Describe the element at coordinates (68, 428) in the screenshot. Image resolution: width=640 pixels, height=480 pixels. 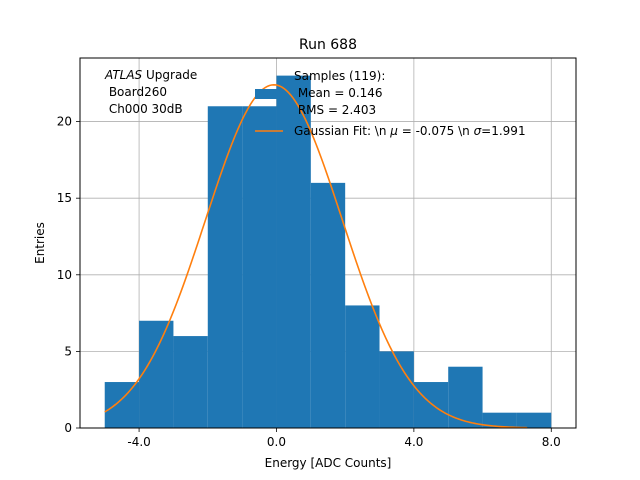
I see `y-tick-label-0: 0` at that location.